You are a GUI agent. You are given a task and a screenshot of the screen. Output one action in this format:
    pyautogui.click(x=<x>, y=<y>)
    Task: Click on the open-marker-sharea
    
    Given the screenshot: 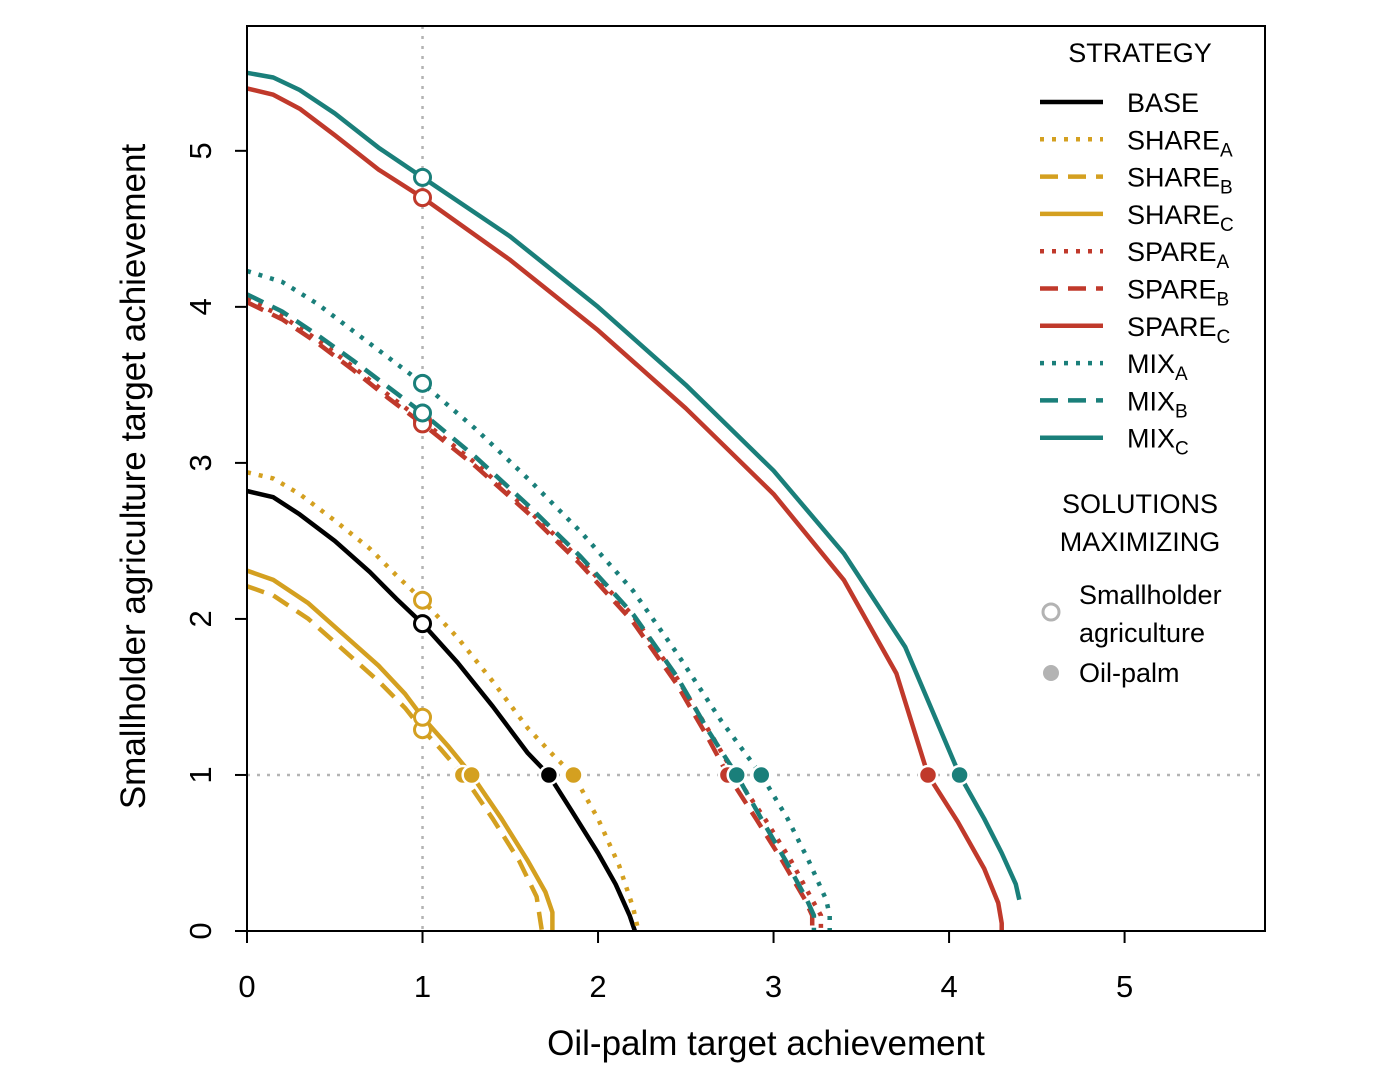 What is the action you would take?
    pyautogui.click(x=423, y=600)
    